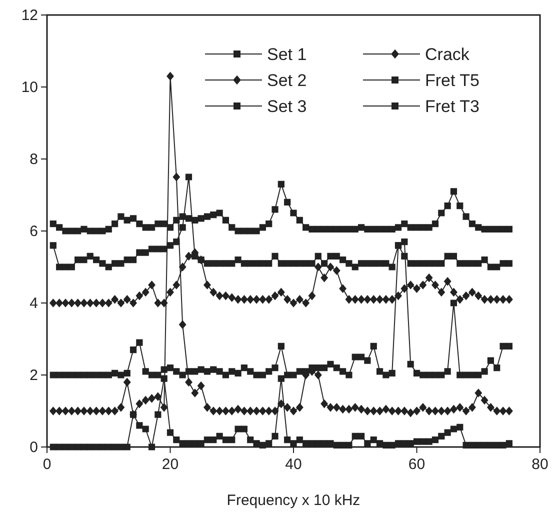  Describe the element at coordinates (293, 500) in the screenshot. I see `x-axis-title: Frequency x 10 kHz` at that location.